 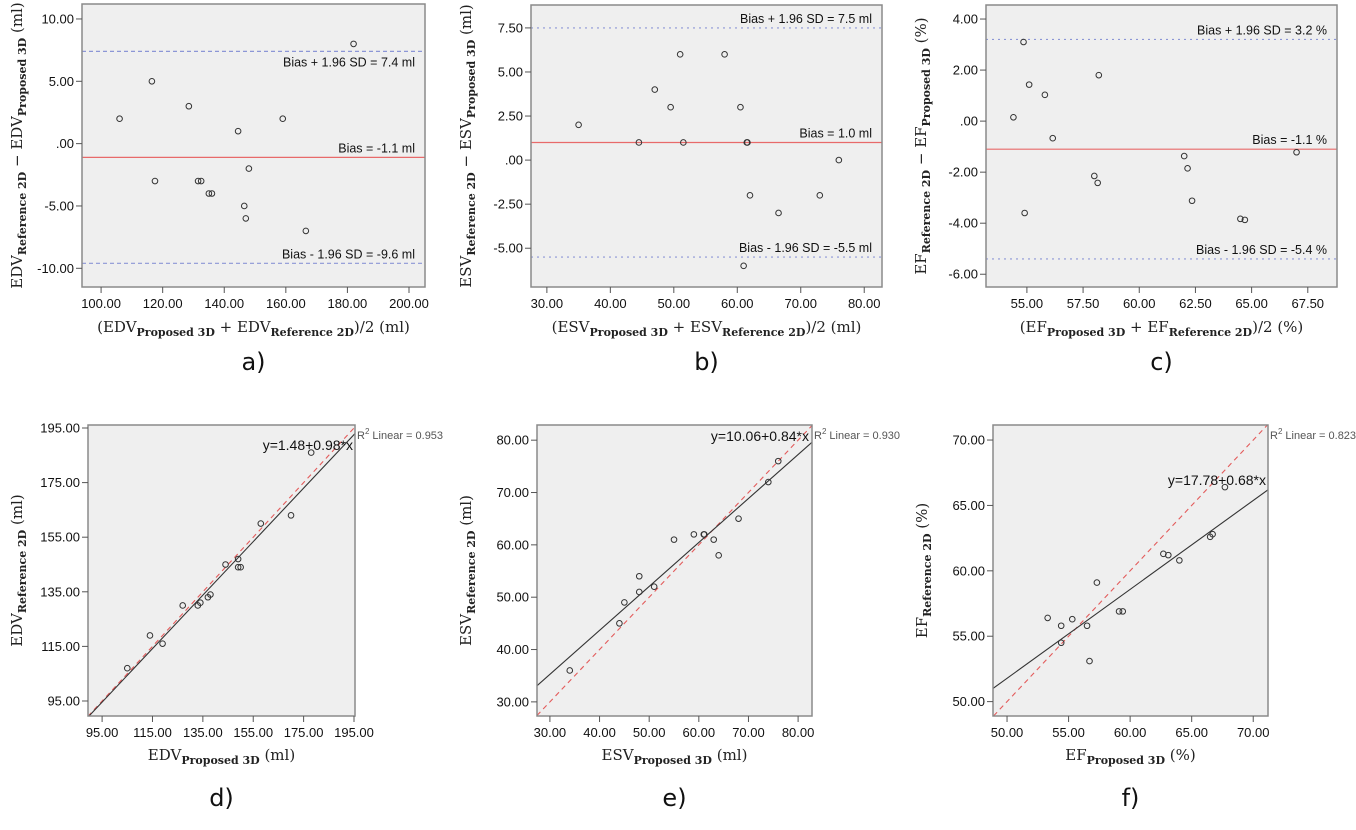 I want to click on x-tick-label: 40.00, so click(x=599, y=732).